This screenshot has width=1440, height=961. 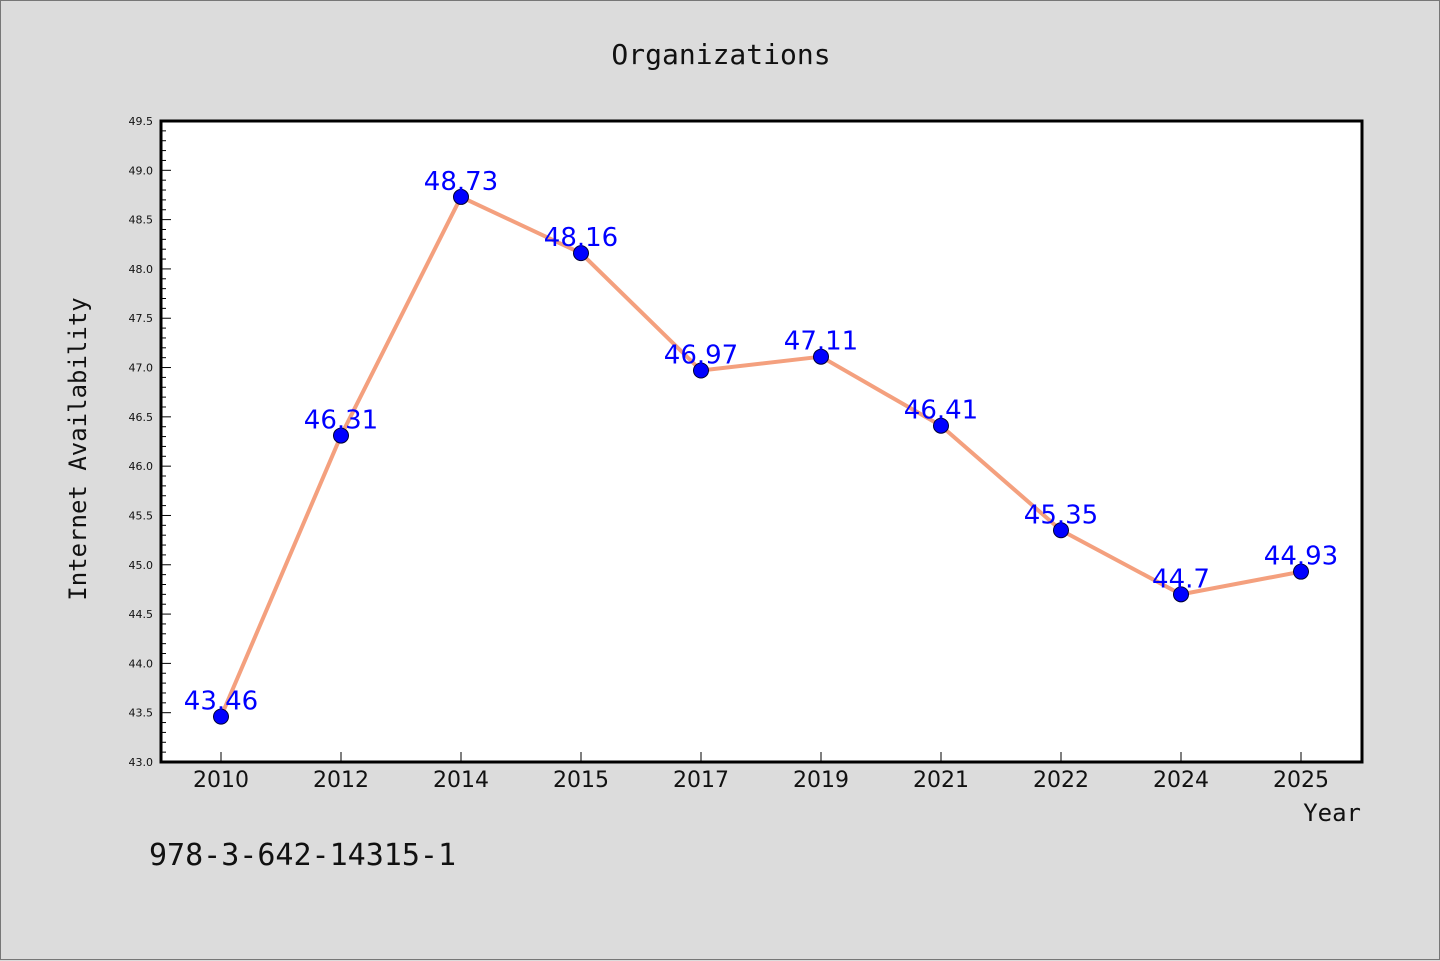 What do you see at coordinates (1181, 579) in the screenshot?
I see `data-label: 44.7` at bounding box center [1181, 579].